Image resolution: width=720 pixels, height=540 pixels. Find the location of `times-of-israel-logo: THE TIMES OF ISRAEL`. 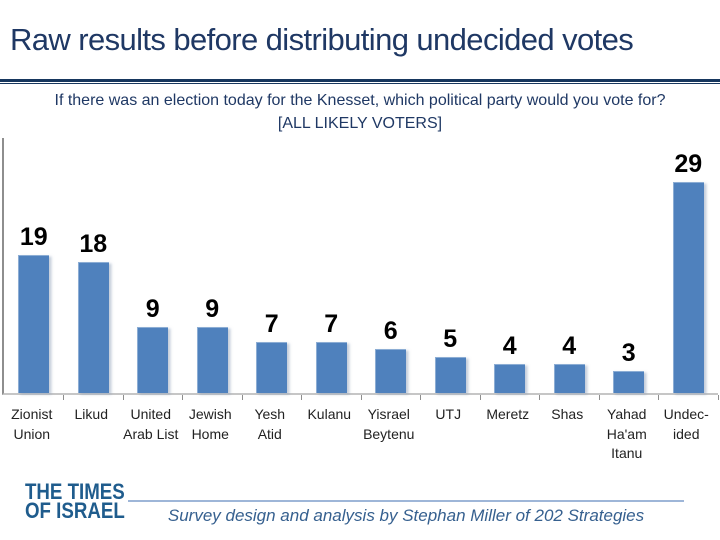

times-of-israel-logo: THE TIMES OF ISRAEL is located at coordinates (75, 501).